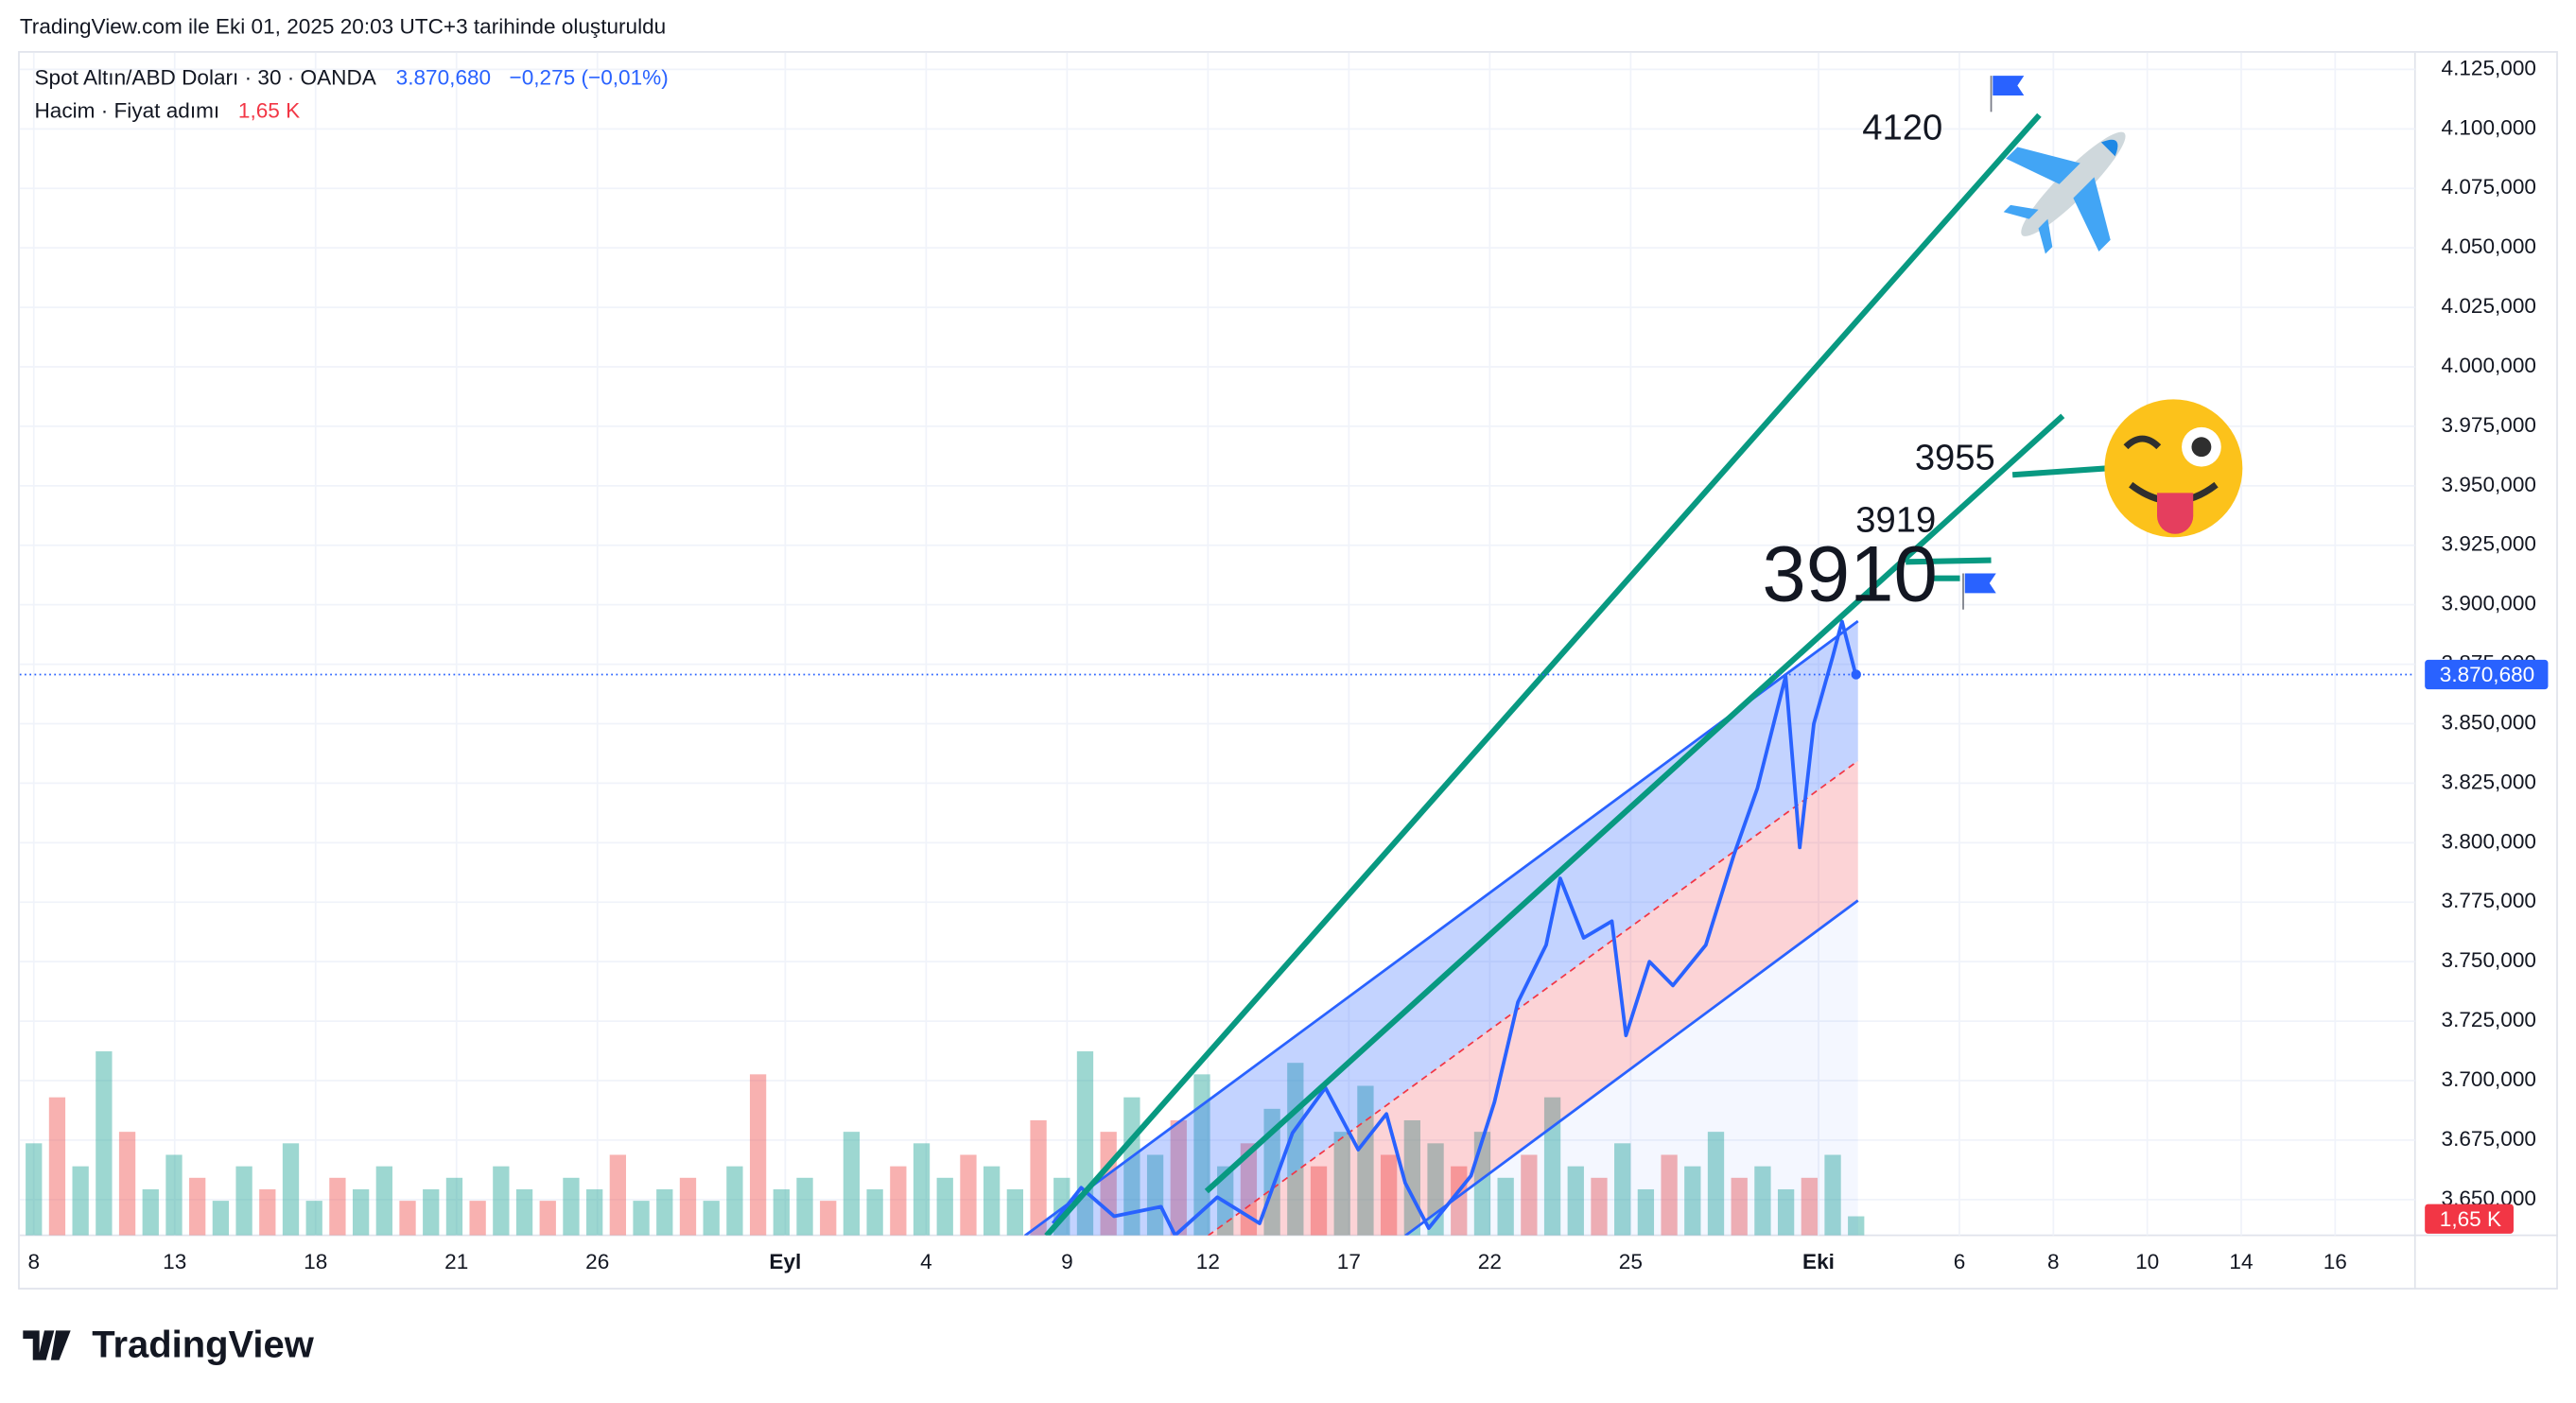 The height and width of the screenshot is (1403, 2576). I want to click on x-tick-label: Eki, so click(1818, 1261).